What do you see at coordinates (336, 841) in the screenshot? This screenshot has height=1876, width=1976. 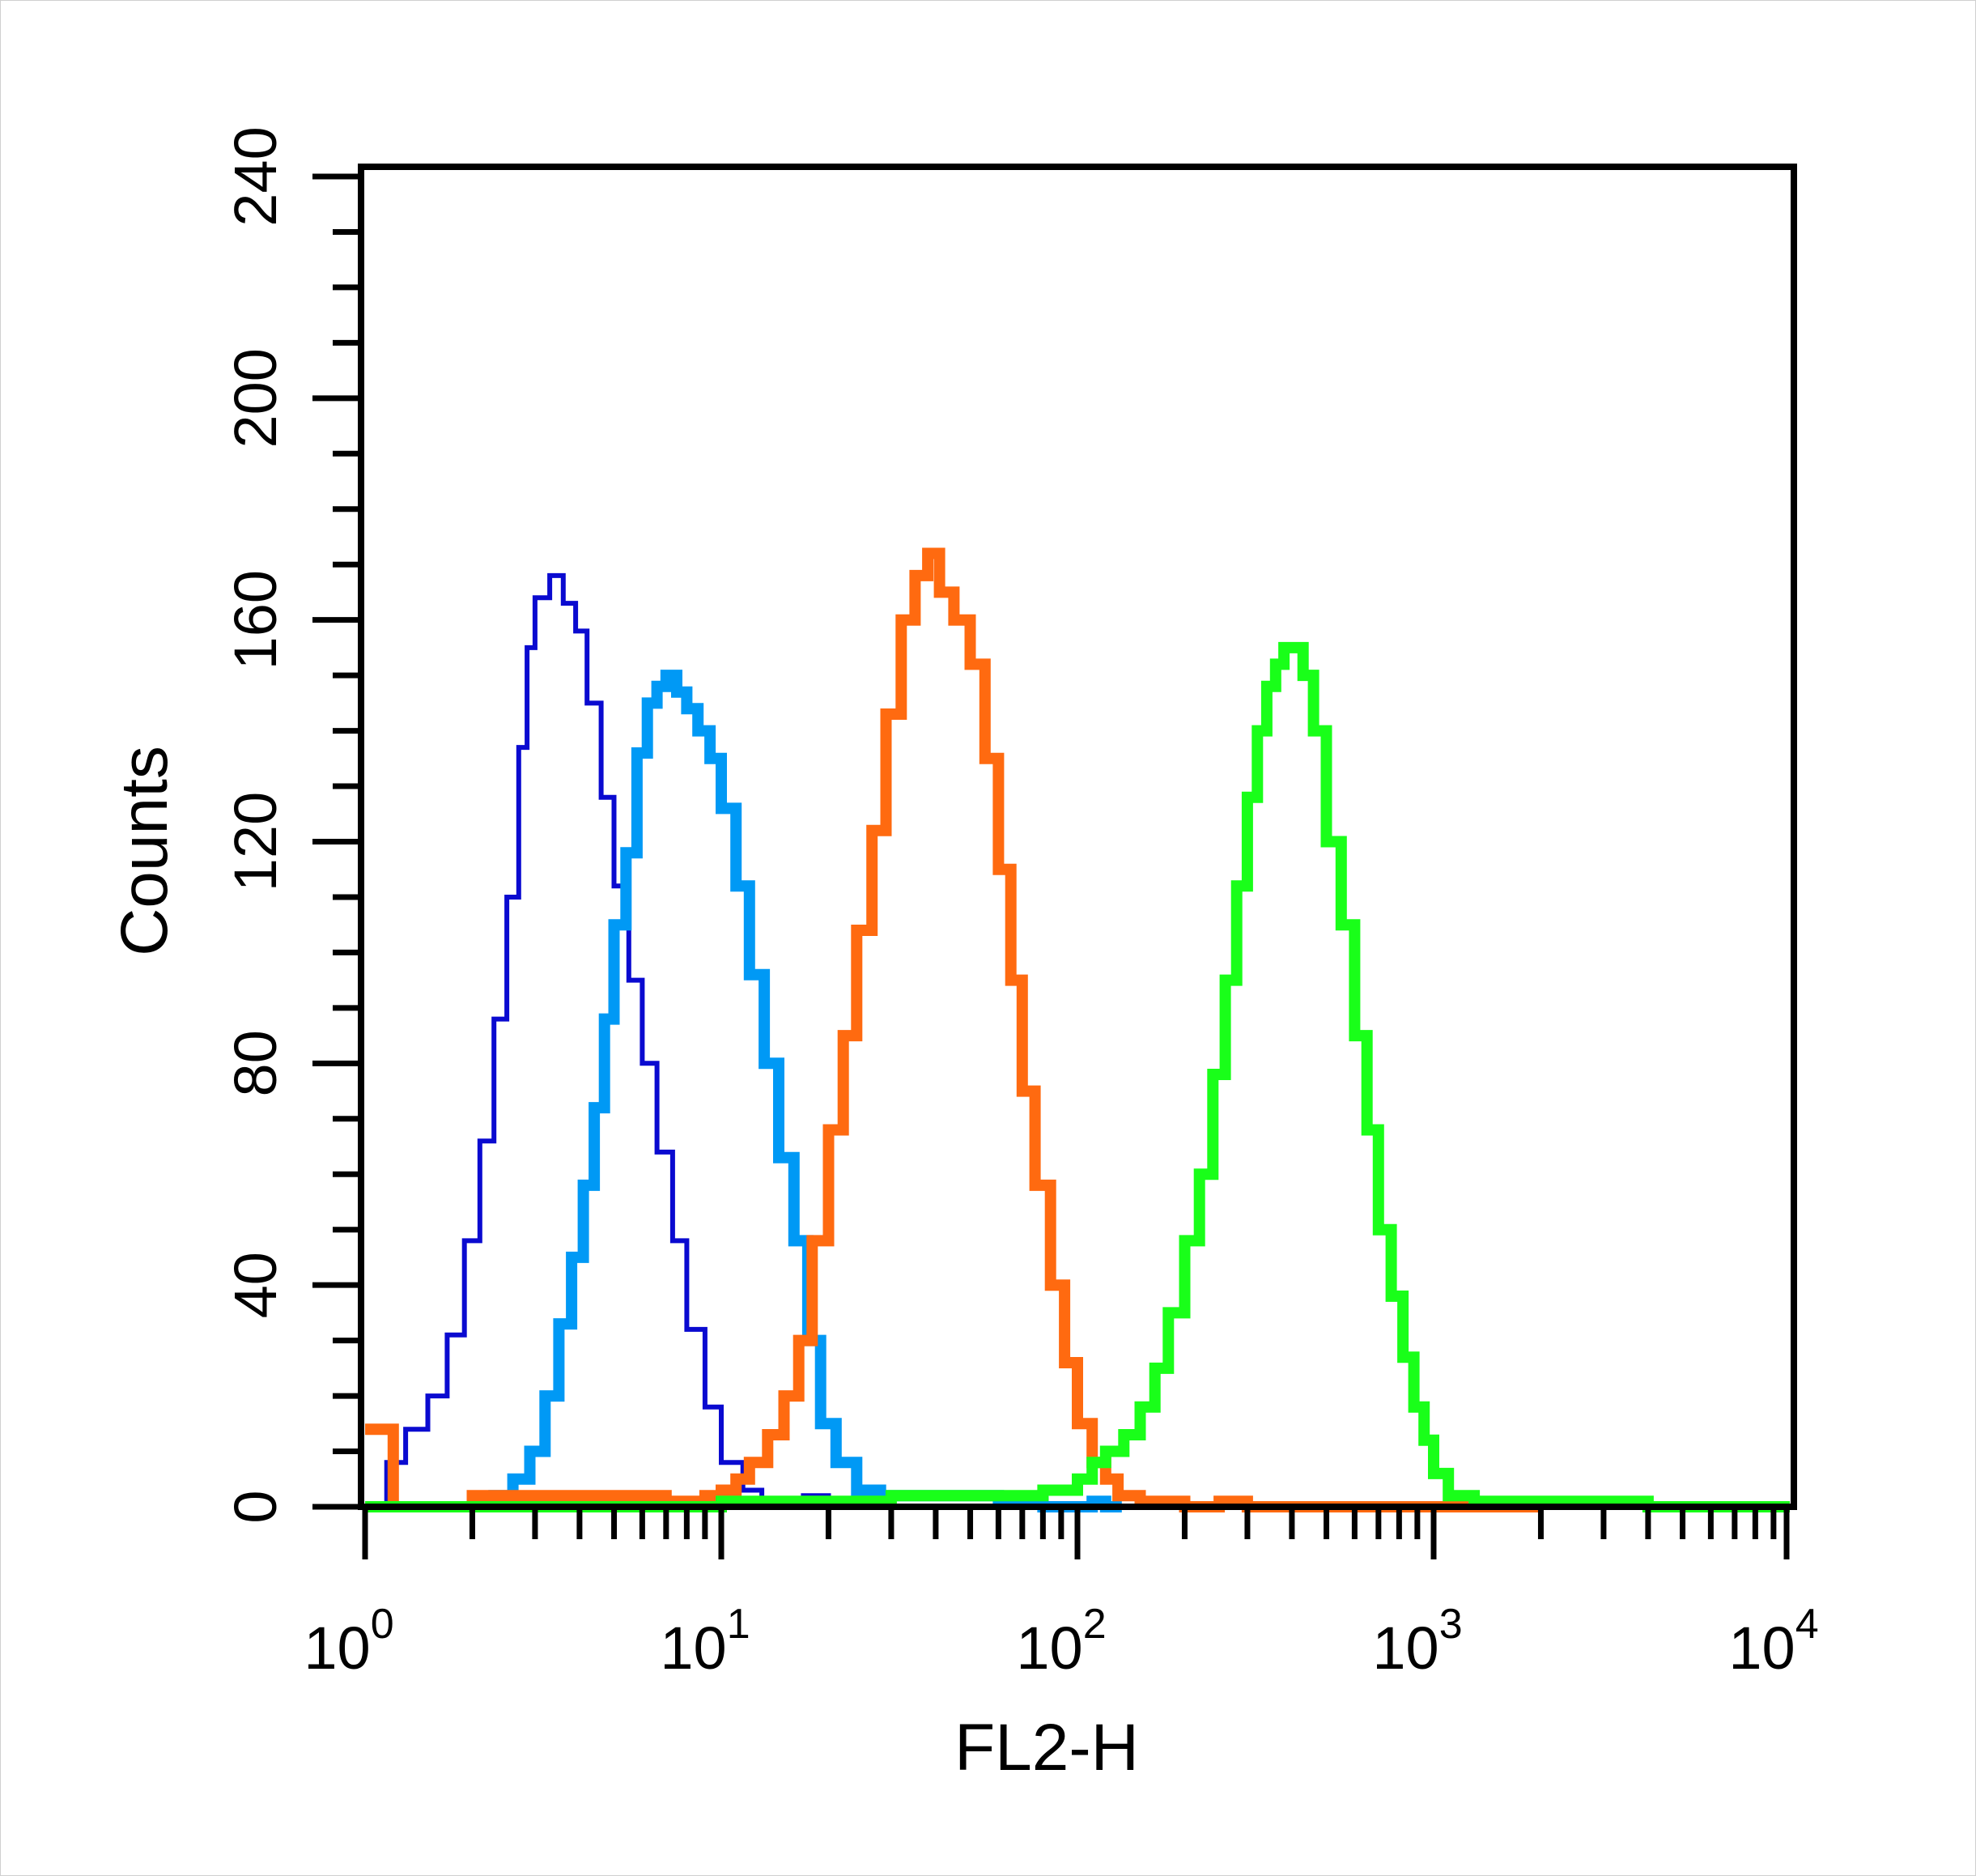 I see `y-axis-ticks` at bounding box center [336, 841].